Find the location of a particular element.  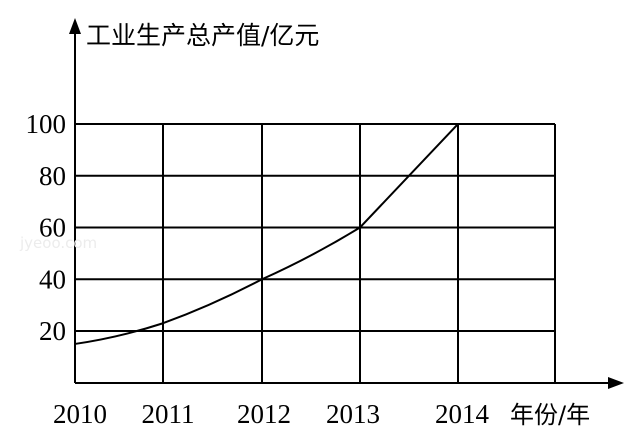

y-tick-label: 80 is located at coordinates (52, 176).